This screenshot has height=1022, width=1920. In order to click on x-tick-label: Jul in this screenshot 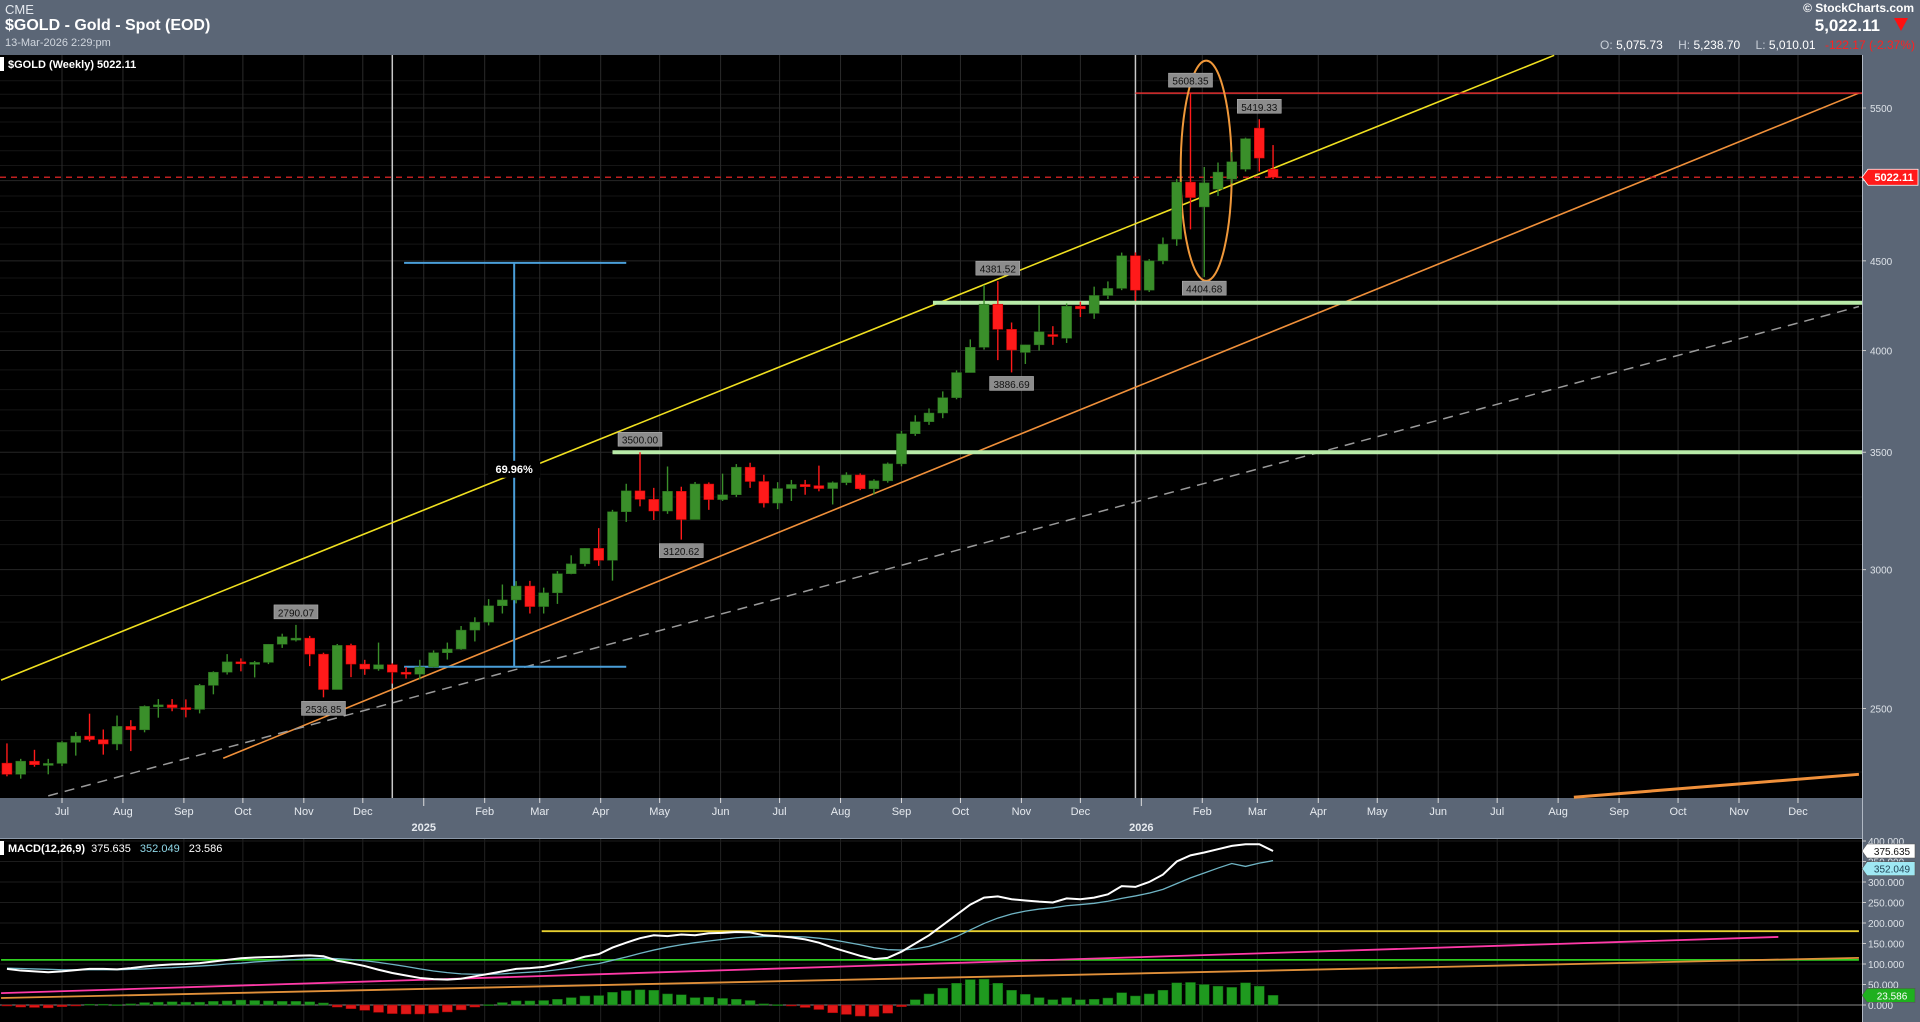, I will do `click(1497, 812)`.